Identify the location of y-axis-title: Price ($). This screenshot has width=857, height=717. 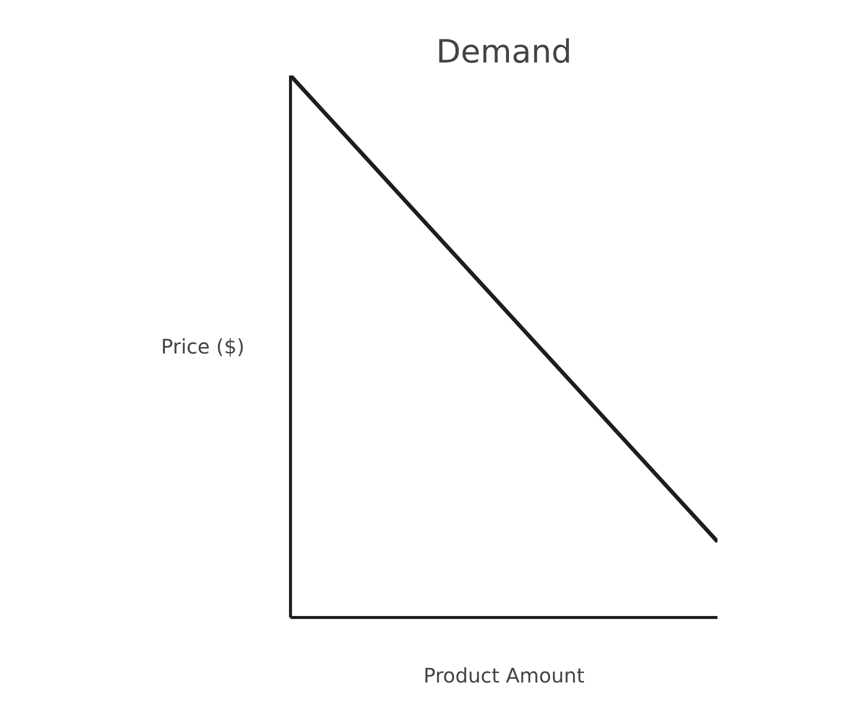
(203, 346).